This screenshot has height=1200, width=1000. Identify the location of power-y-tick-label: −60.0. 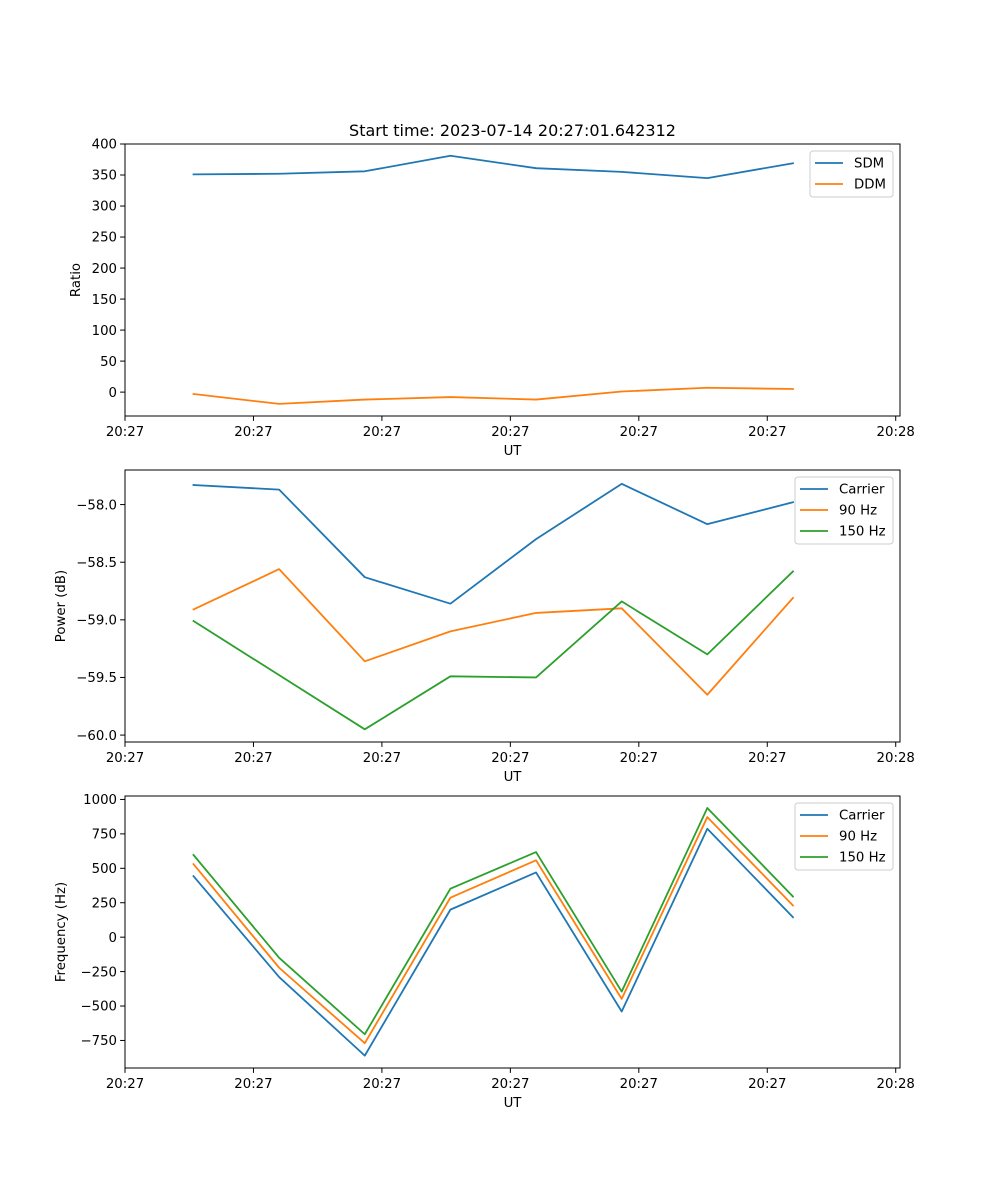
(96, 736).